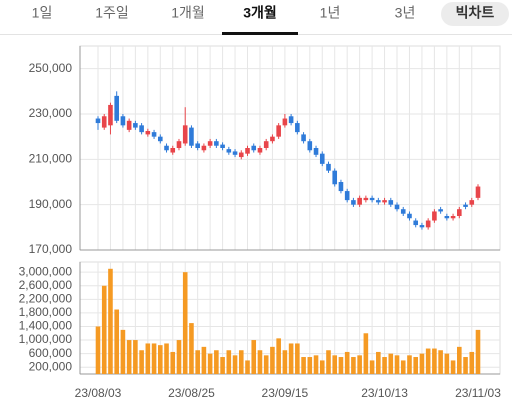 This screenshot has height=410, width=512. Describe the element at coordinates (46, 339) in the screenshot. I see `y-tick-label: 1,000,000` at that location.